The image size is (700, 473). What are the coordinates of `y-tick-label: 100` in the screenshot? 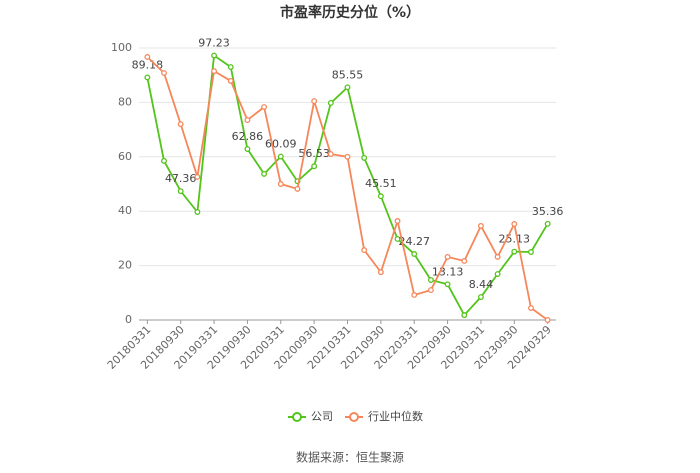 It's located at (121, 47).